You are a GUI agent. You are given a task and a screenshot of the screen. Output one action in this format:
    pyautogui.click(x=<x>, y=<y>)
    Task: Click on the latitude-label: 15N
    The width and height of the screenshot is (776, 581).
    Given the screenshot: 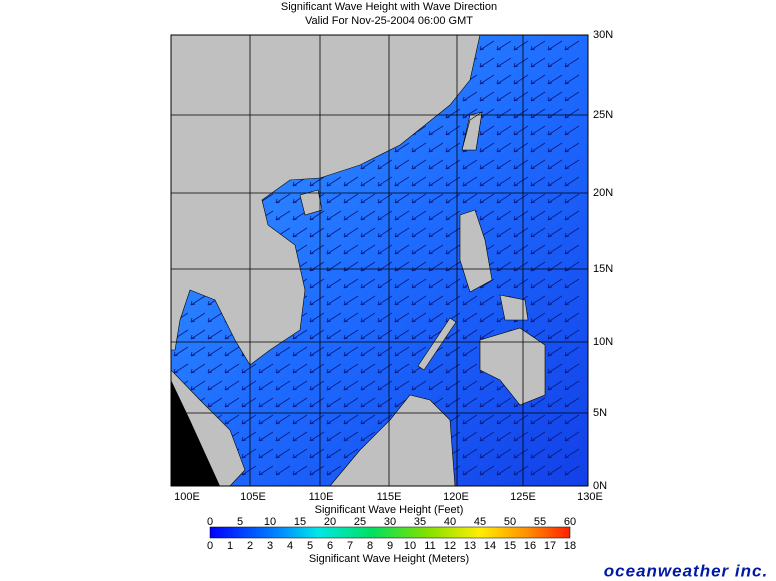 What is the action you would take?
    pyautogui.click(x=603, y=269)
    